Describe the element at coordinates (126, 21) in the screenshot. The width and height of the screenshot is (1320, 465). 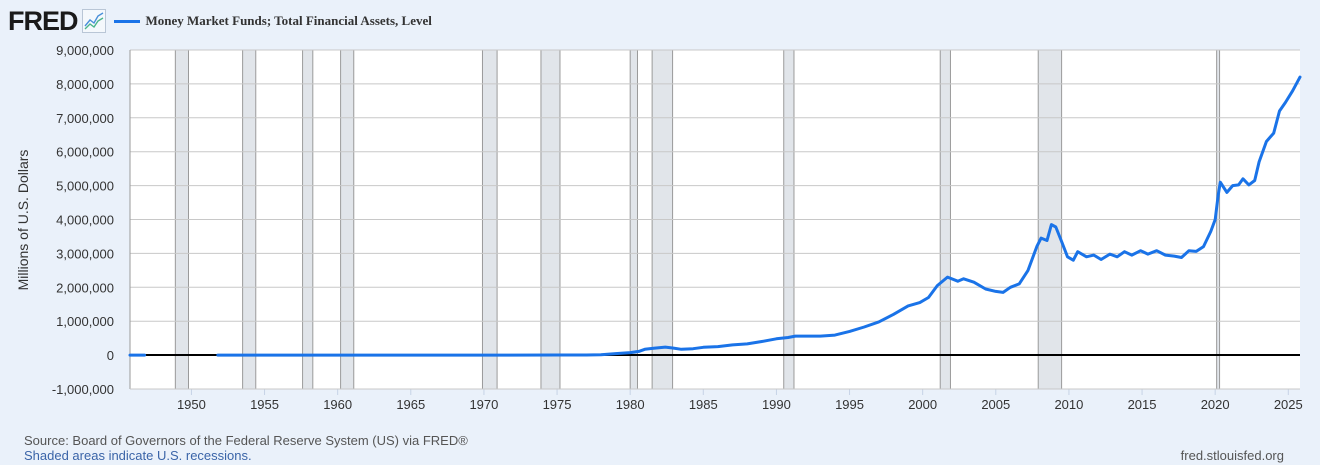
I see `legend-swatch` at that location.